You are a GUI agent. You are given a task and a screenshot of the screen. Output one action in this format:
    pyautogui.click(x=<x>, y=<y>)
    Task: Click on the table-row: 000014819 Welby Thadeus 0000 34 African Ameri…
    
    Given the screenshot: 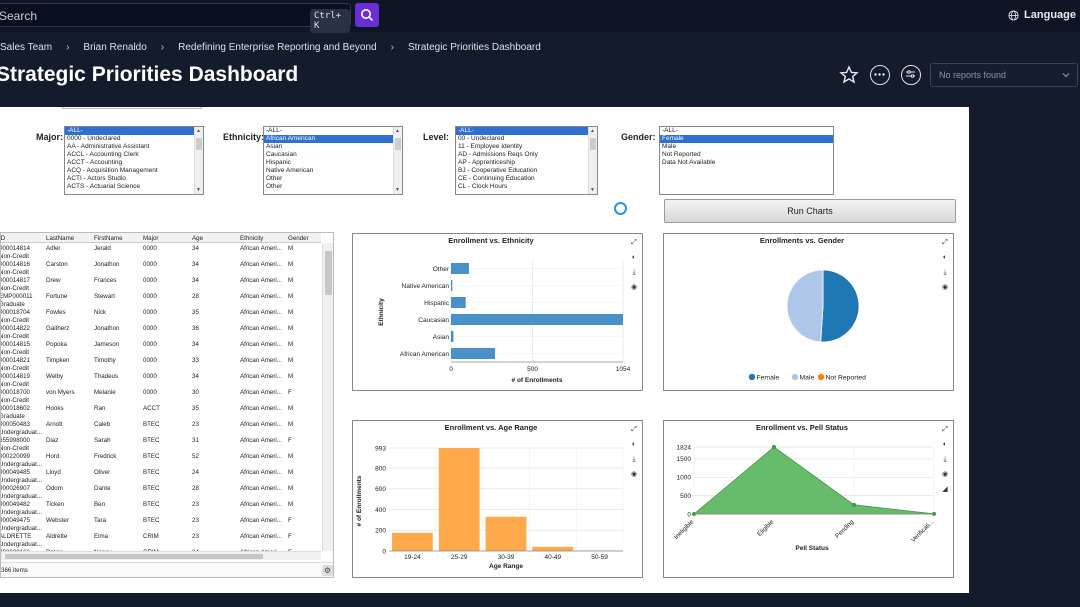 What is the action you would take?
    pyautogui.click(x=161, y=381)
    